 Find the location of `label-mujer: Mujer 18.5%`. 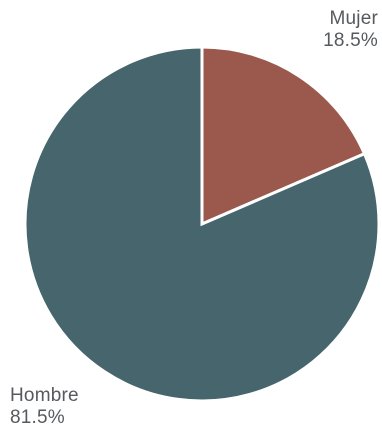

label-mujer: Mujer 18.5% is located at coordinates (350, 30).